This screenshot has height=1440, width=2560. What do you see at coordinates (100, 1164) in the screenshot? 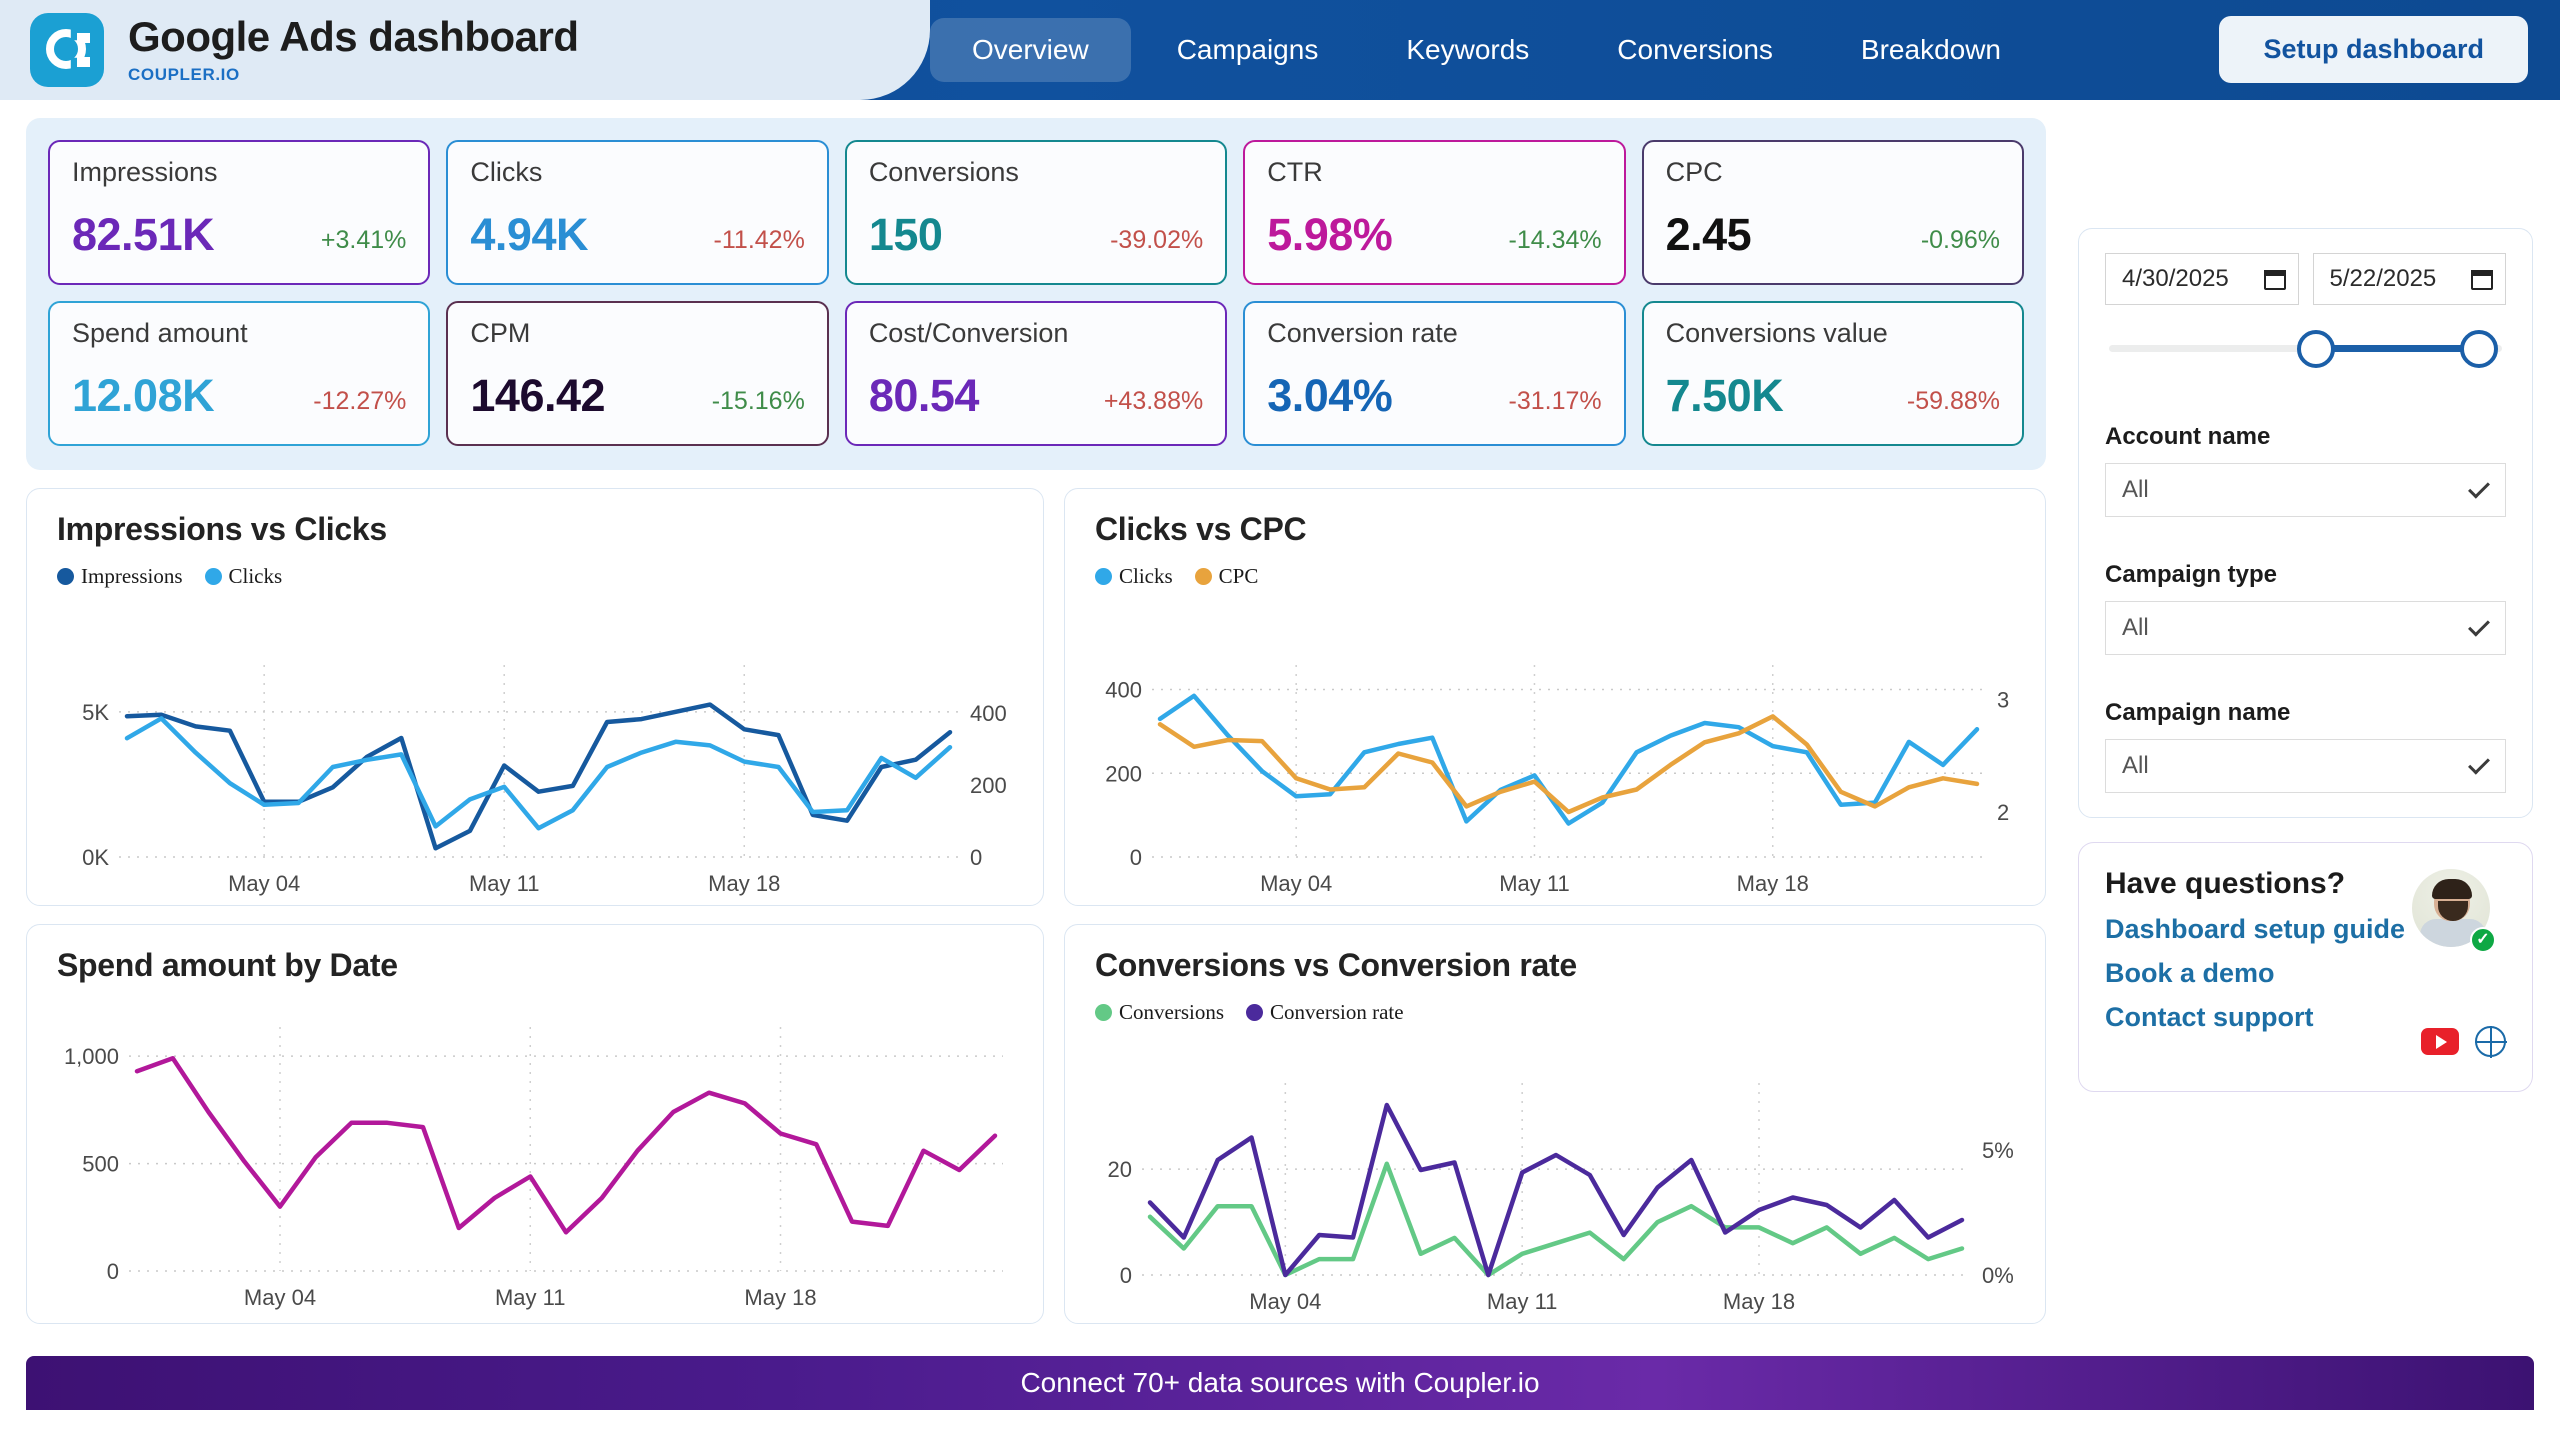
I see `svg-text: 500` at bounding box center [100, 1164].